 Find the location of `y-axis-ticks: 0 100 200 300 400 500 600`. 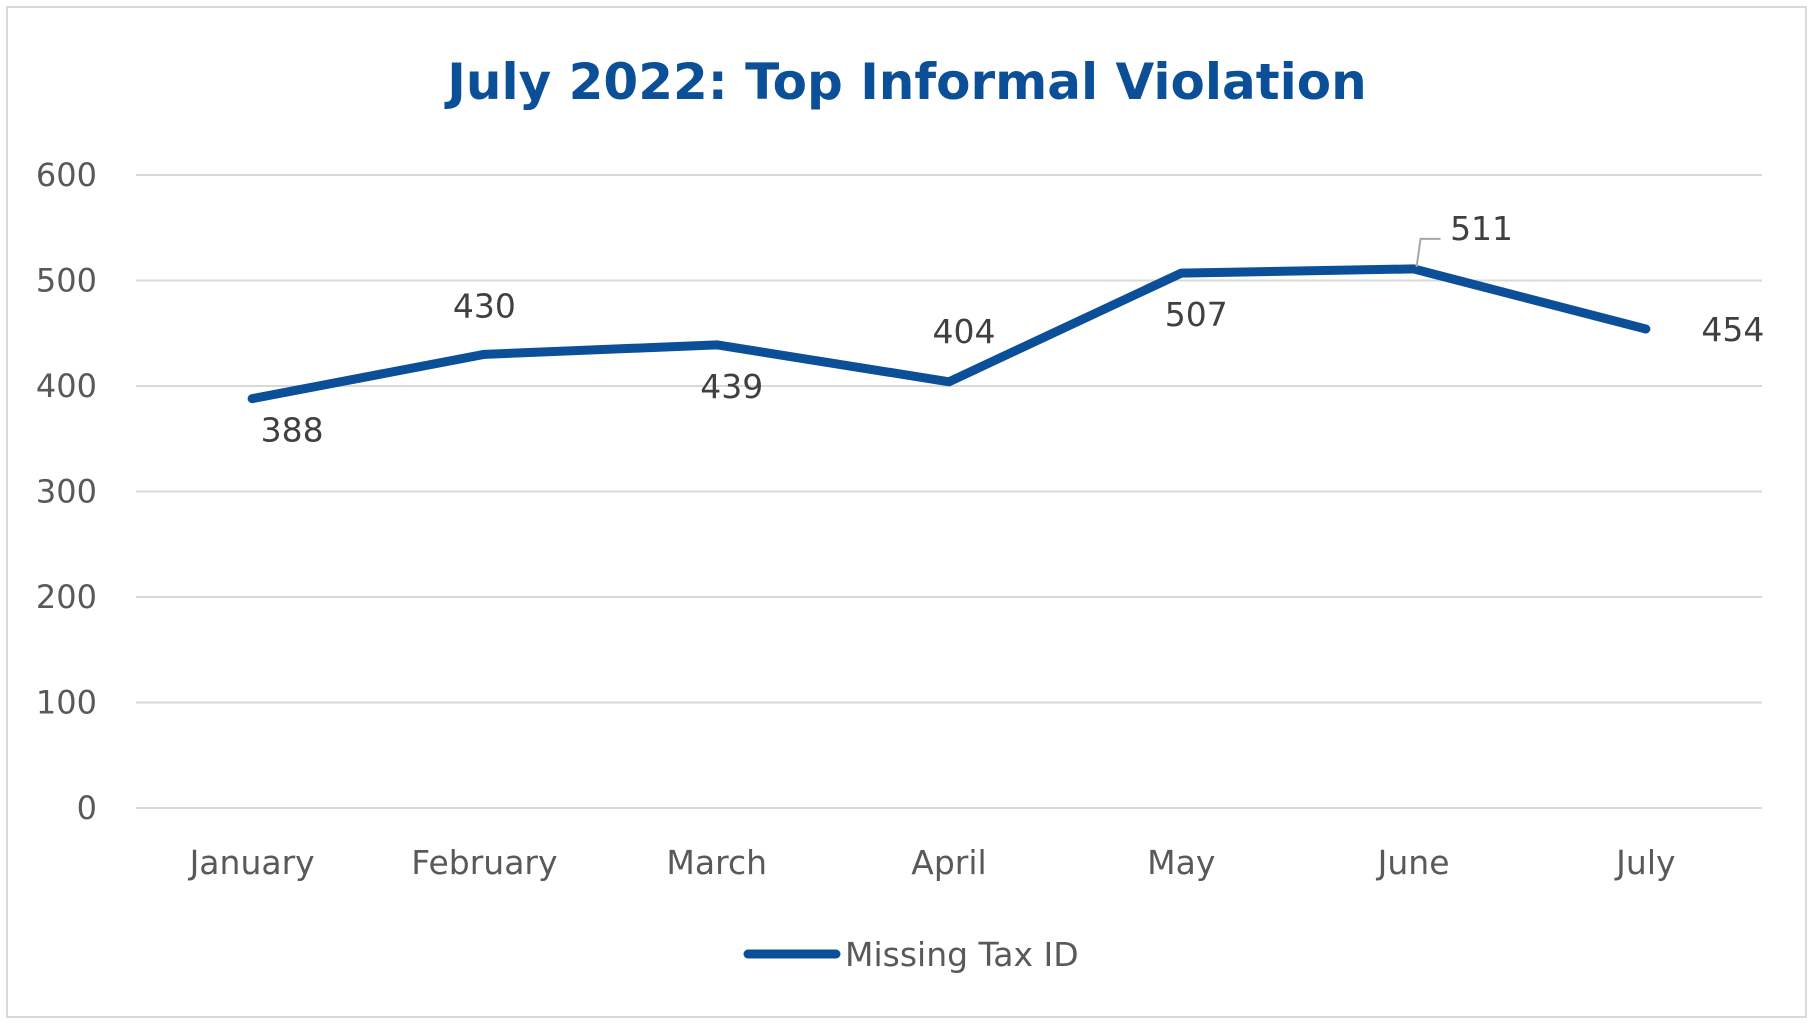

y-axis-ticks: 0 100 200 300 400 500 600 is located at coordinates (66, 491).